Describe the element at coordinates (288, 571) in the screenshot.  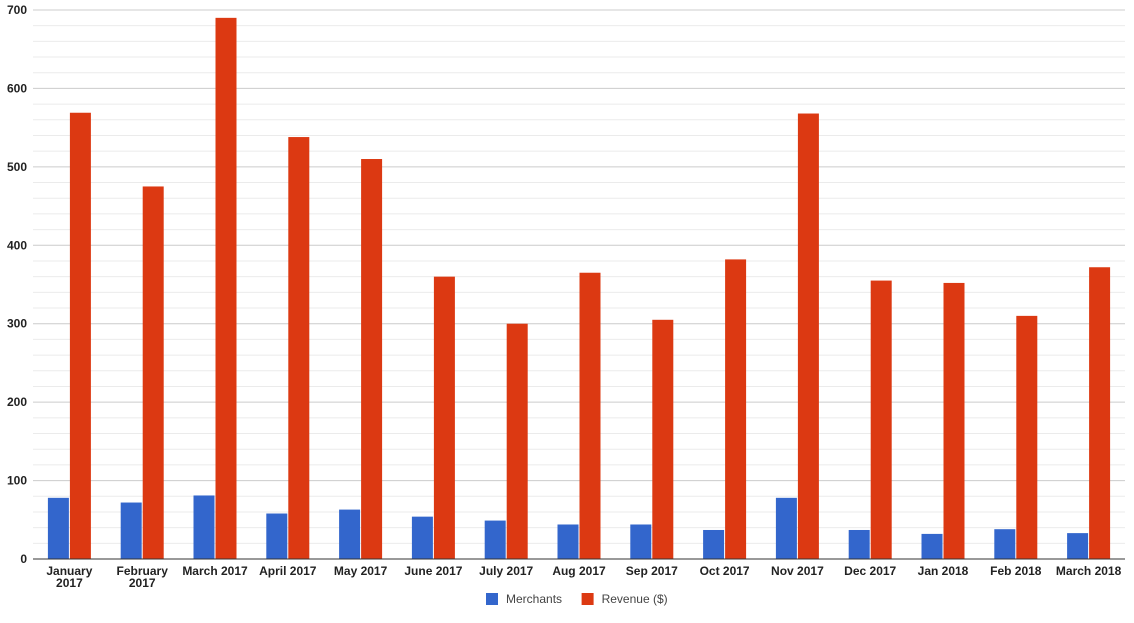
I see `x-tick-label: April 2017` at that location.